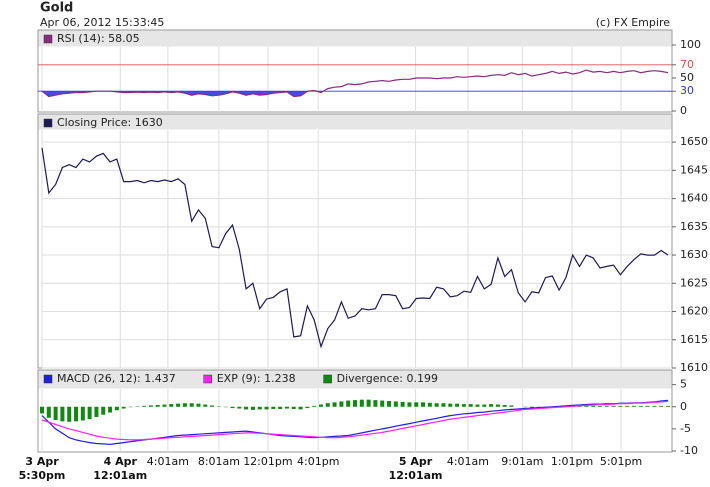 The image size is (710, 487). What do you see at coordinates (42, 468) in the screenshot?
I see `x-tick-label: 3 Apr 5:30pm` at bounding box center [42, 468].